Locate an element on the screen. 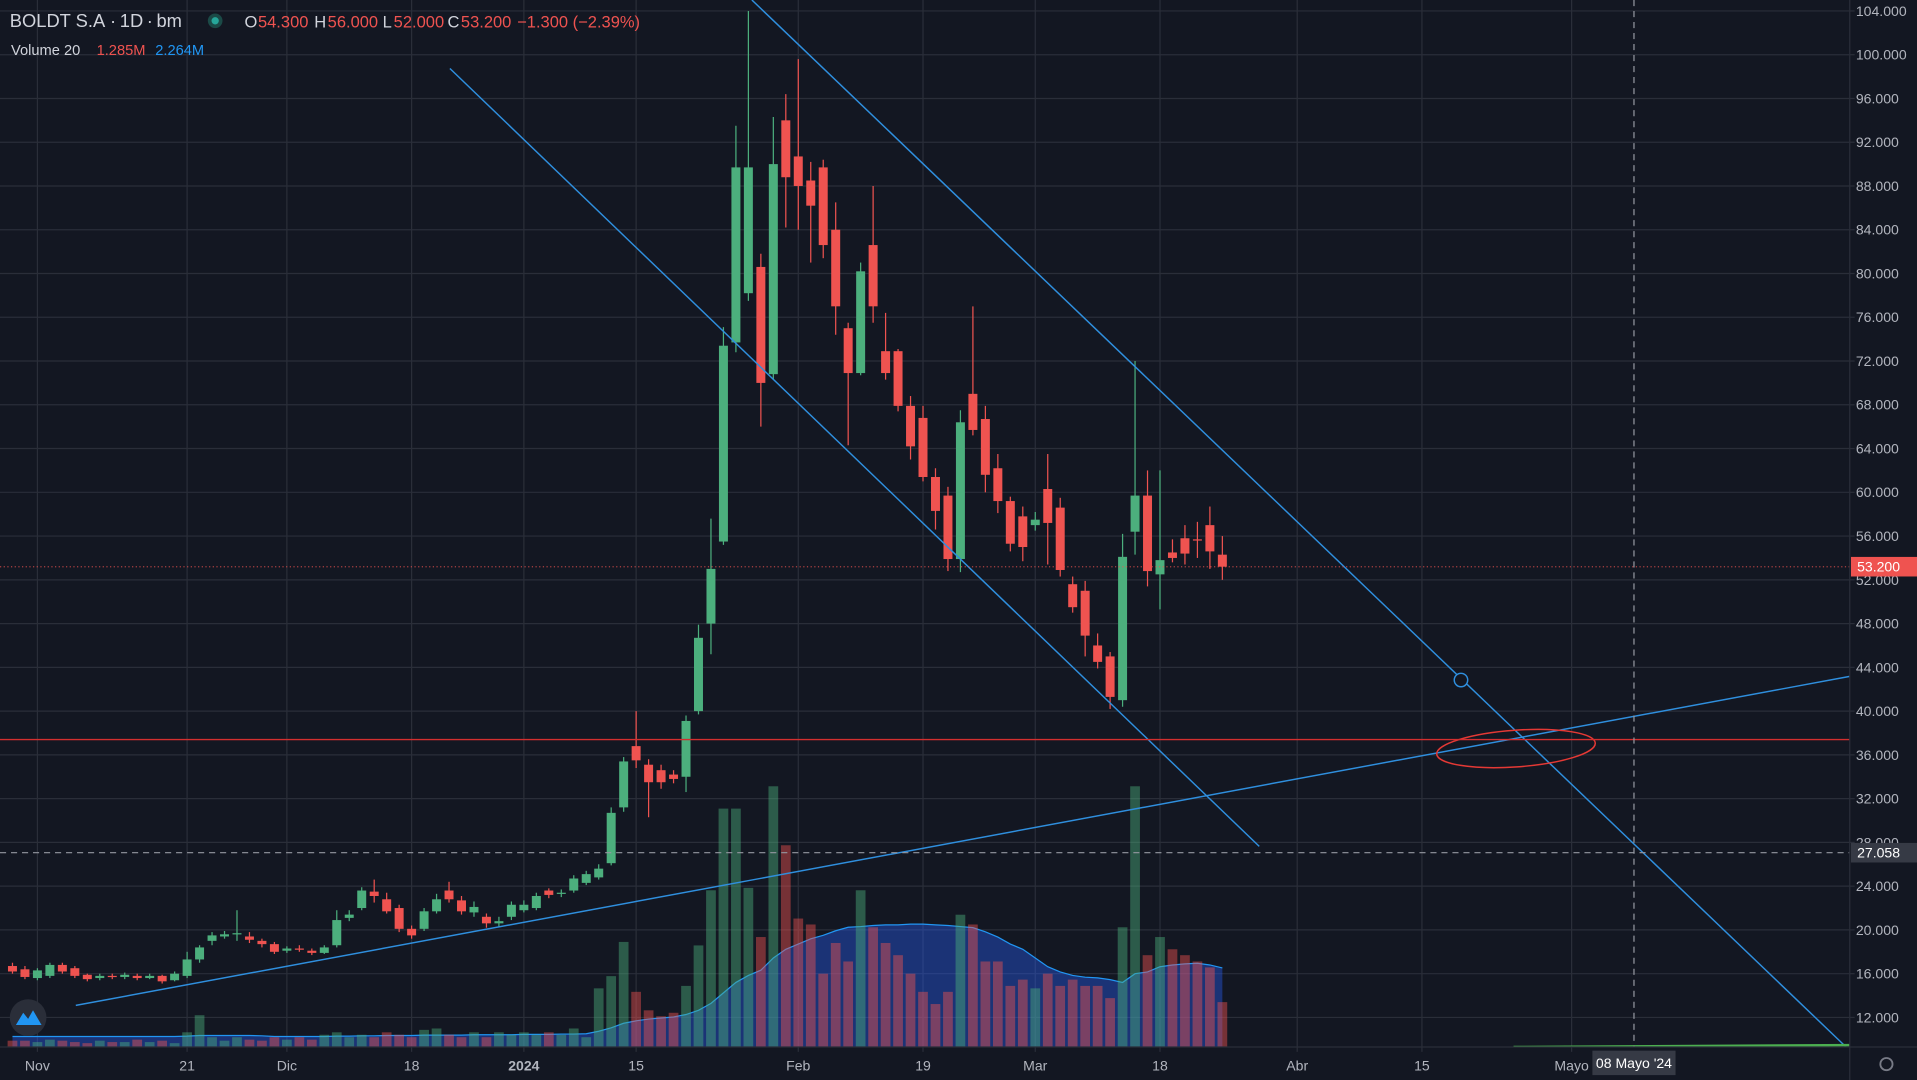 The image size is (1917, 1080). x-tick-label: Nov is located at coordinates (37, 1065).